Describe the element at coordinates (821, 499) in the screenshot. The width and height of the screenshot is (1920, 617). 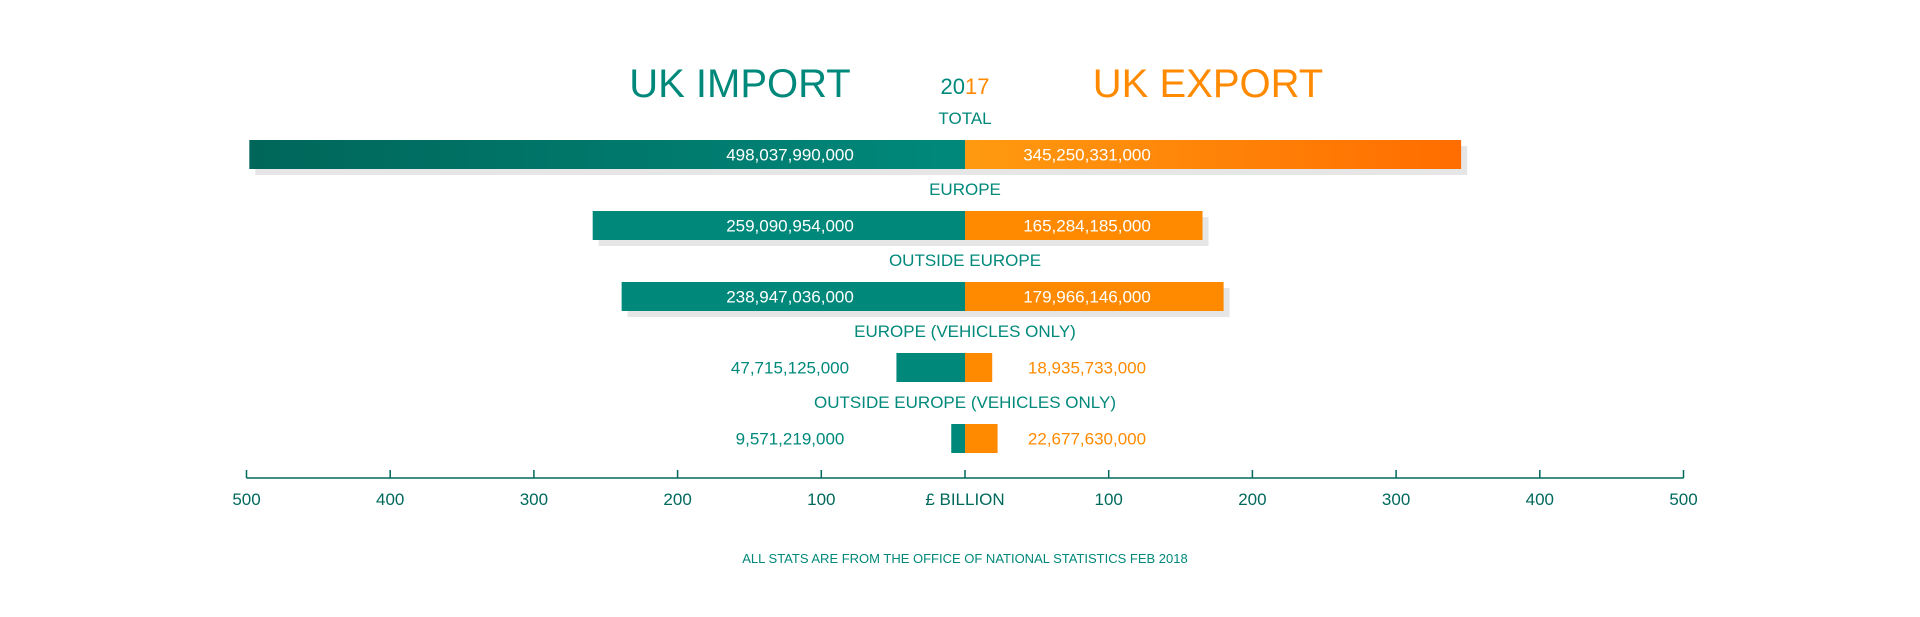
I see `left-tick-label: 100` at that location.